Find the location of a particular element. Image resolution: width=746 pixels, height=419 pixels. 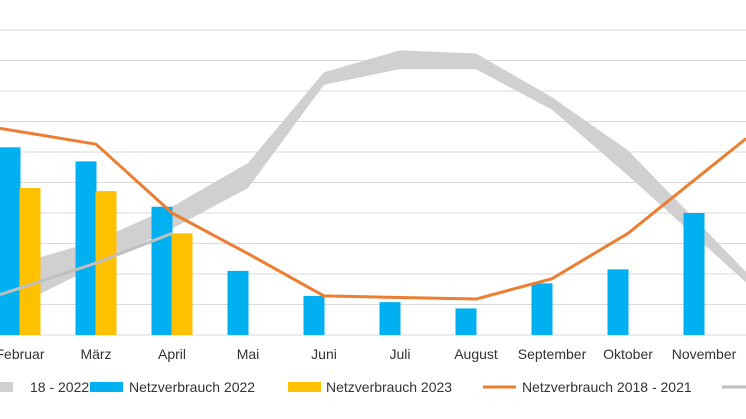

bar-netzverbrauch-2022-august is located at coordinates (466, 321).